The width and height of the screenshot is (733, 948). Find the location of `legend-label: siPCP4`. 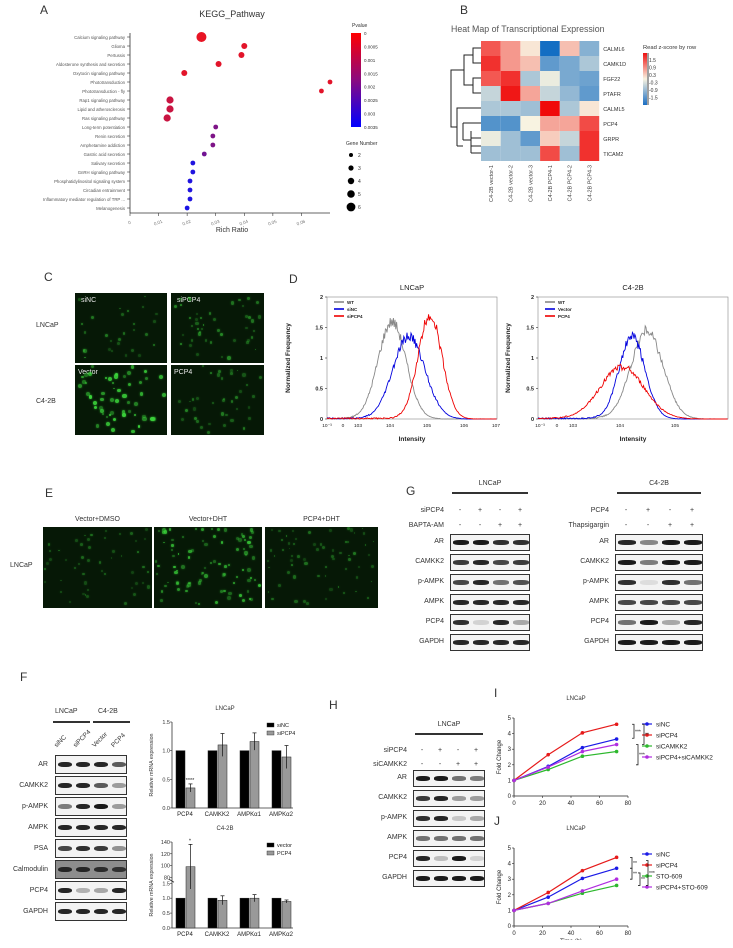

legend-label: siPCP4 is located at coordinates (355, 316).